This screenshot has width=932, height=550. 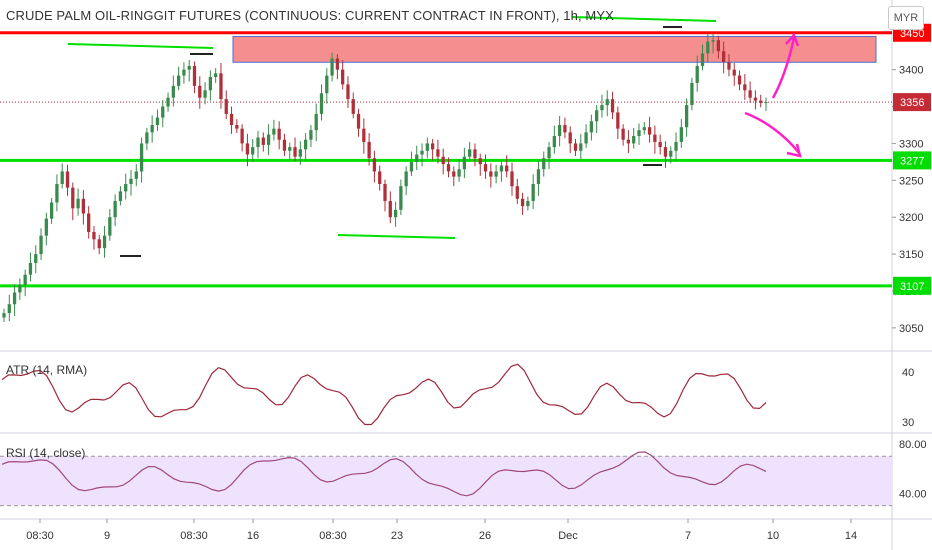 I want to click on x-tick-label: Dec, so click(x=568, y=536).